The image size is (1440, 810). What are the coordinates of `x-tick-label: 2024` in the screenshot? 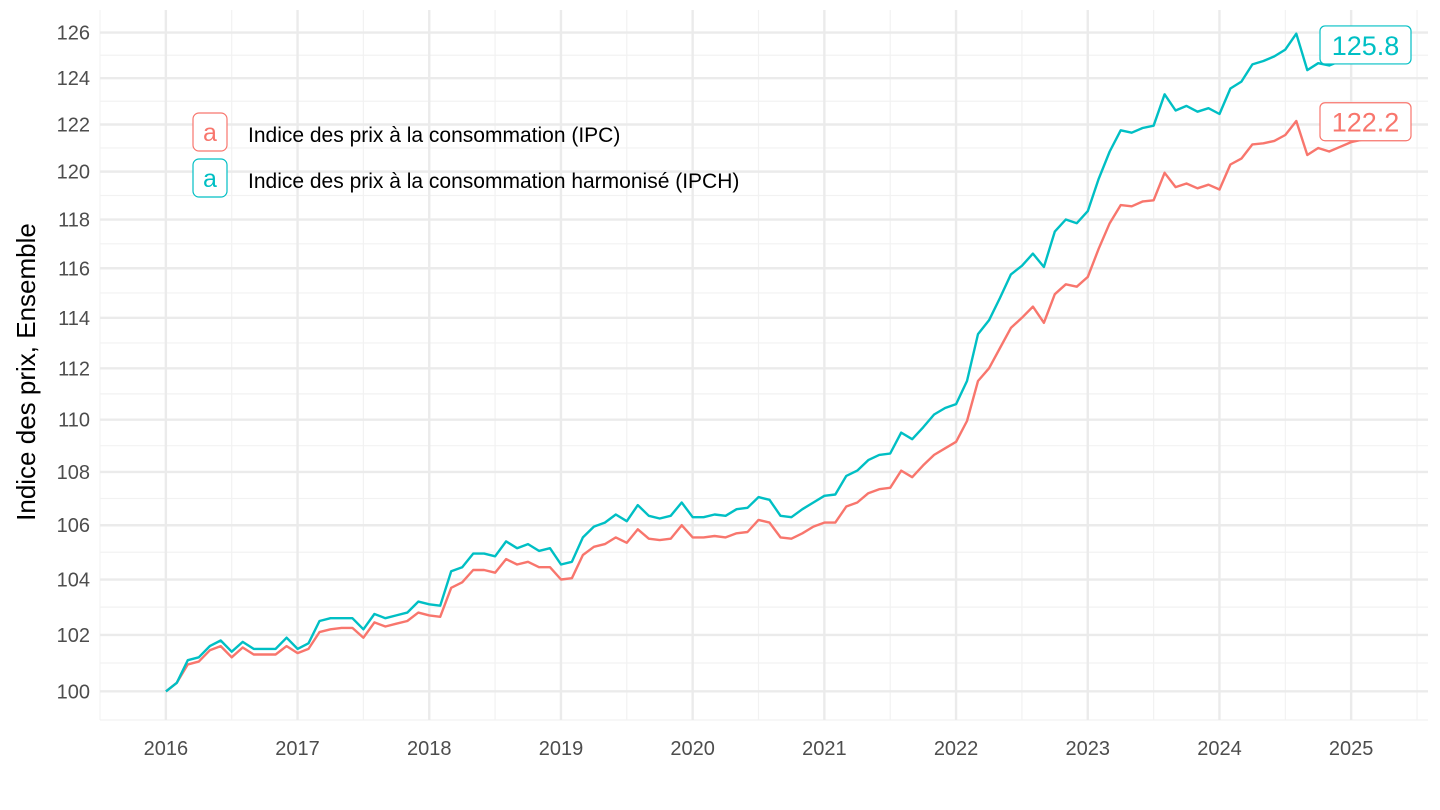 It's located at (1219, 749).